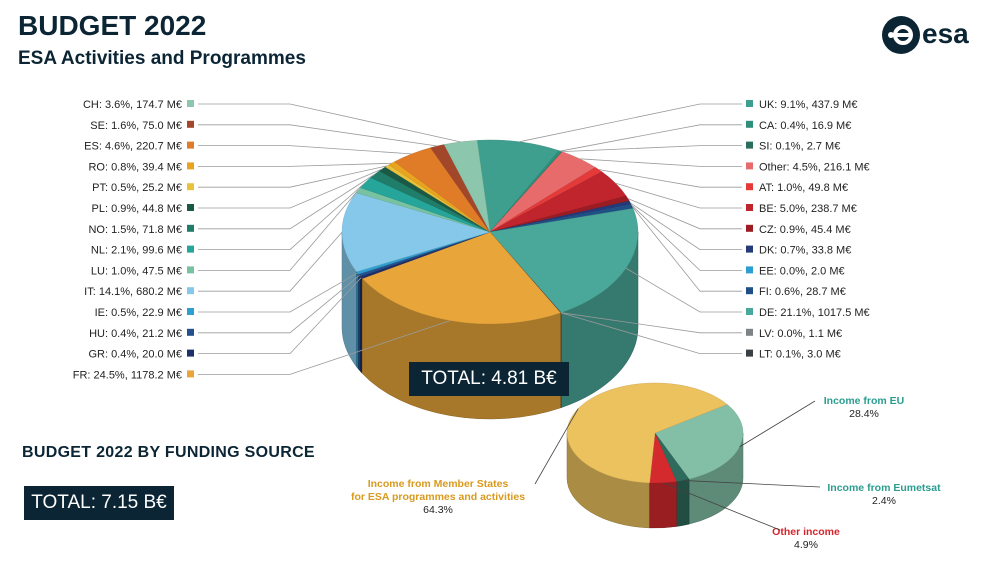 The width and height of the screenshot is (1000, 563). I want to click on legend-label-right-10: DE: 21.1%, 1017.5 M€, so click(814, 313).